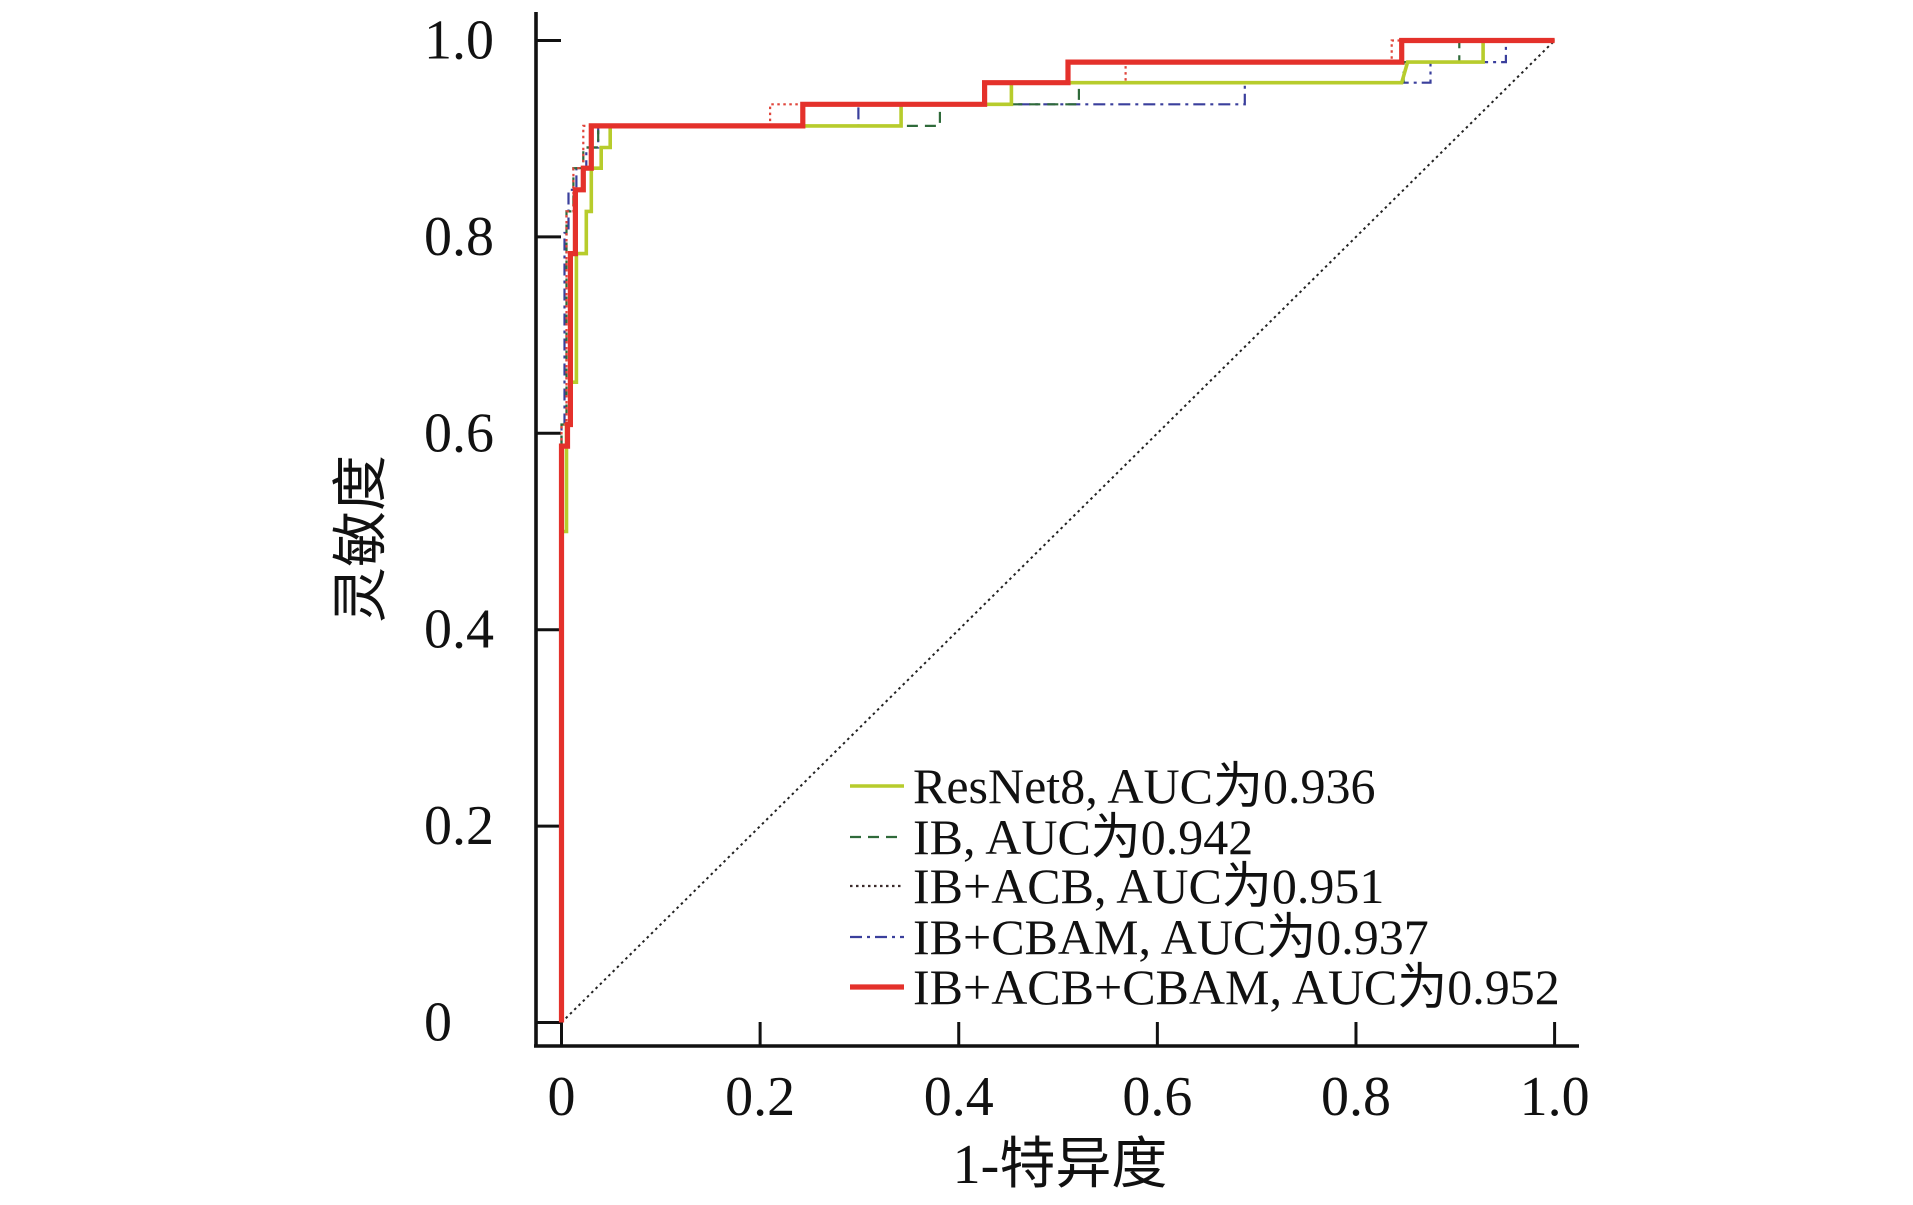 The height and width of the screenshot is (1205, 1913). Describe the element at coordinates (1083, 837) in the screenshot. I see `legend-label-ib: IB, AUC为0.942` at that location.